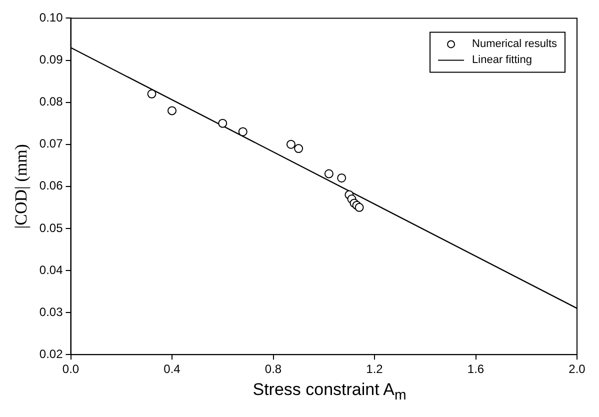  Describe the element at coordinates (51, 59) in the screenshot. I see `y-tick-label: 0.09` at that location.